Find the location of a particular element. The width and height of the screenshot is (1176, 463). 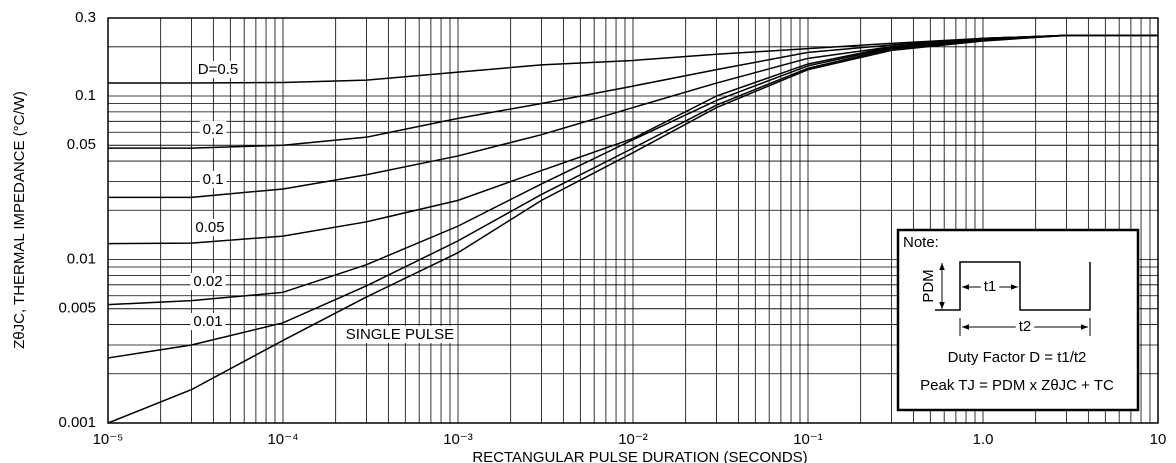

y-tick-label: 0.3 is located at coordinates (85, 17).